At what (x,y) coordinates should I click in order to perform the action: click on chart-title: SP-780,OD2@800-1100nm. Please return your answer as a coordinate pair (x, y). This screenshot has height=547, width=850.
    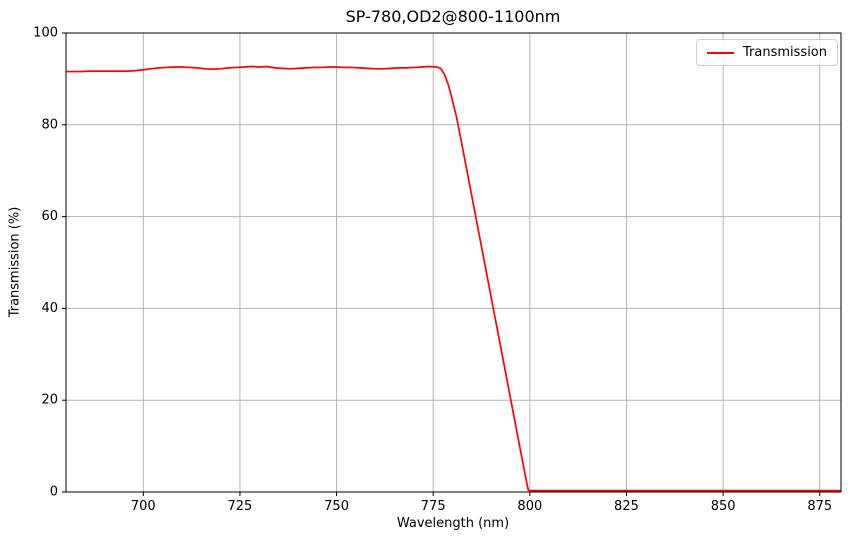
    Looking at the image, I should click on (453, 16).